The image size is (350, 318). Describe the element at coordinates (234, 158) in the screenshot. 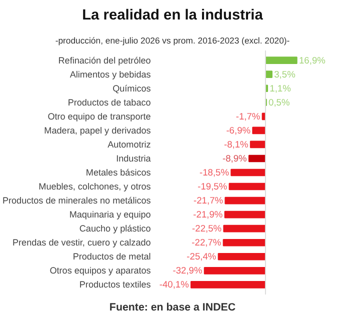

I see `data-label: -8,9%` at that location.